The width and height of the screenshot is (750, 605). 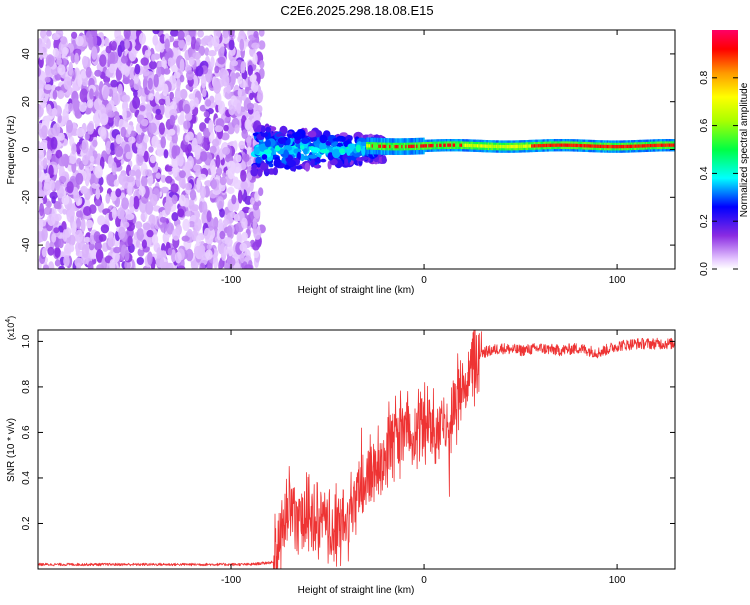 What do you see at coordinates (356, 590) in the screenshot?
I see `snr-xlabel: Height of straight line (km)` at bounding box center [356, 590].